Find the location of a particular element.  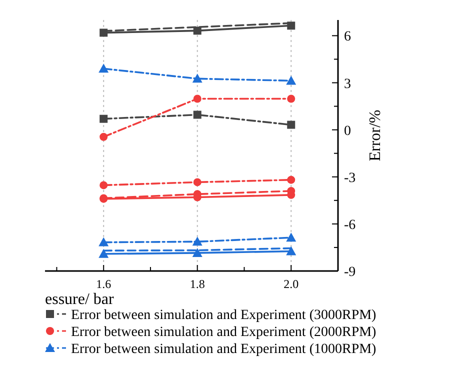

legend-label: Error between simulation and Experiment (1000RPM) is located at coordinates (224, 349).